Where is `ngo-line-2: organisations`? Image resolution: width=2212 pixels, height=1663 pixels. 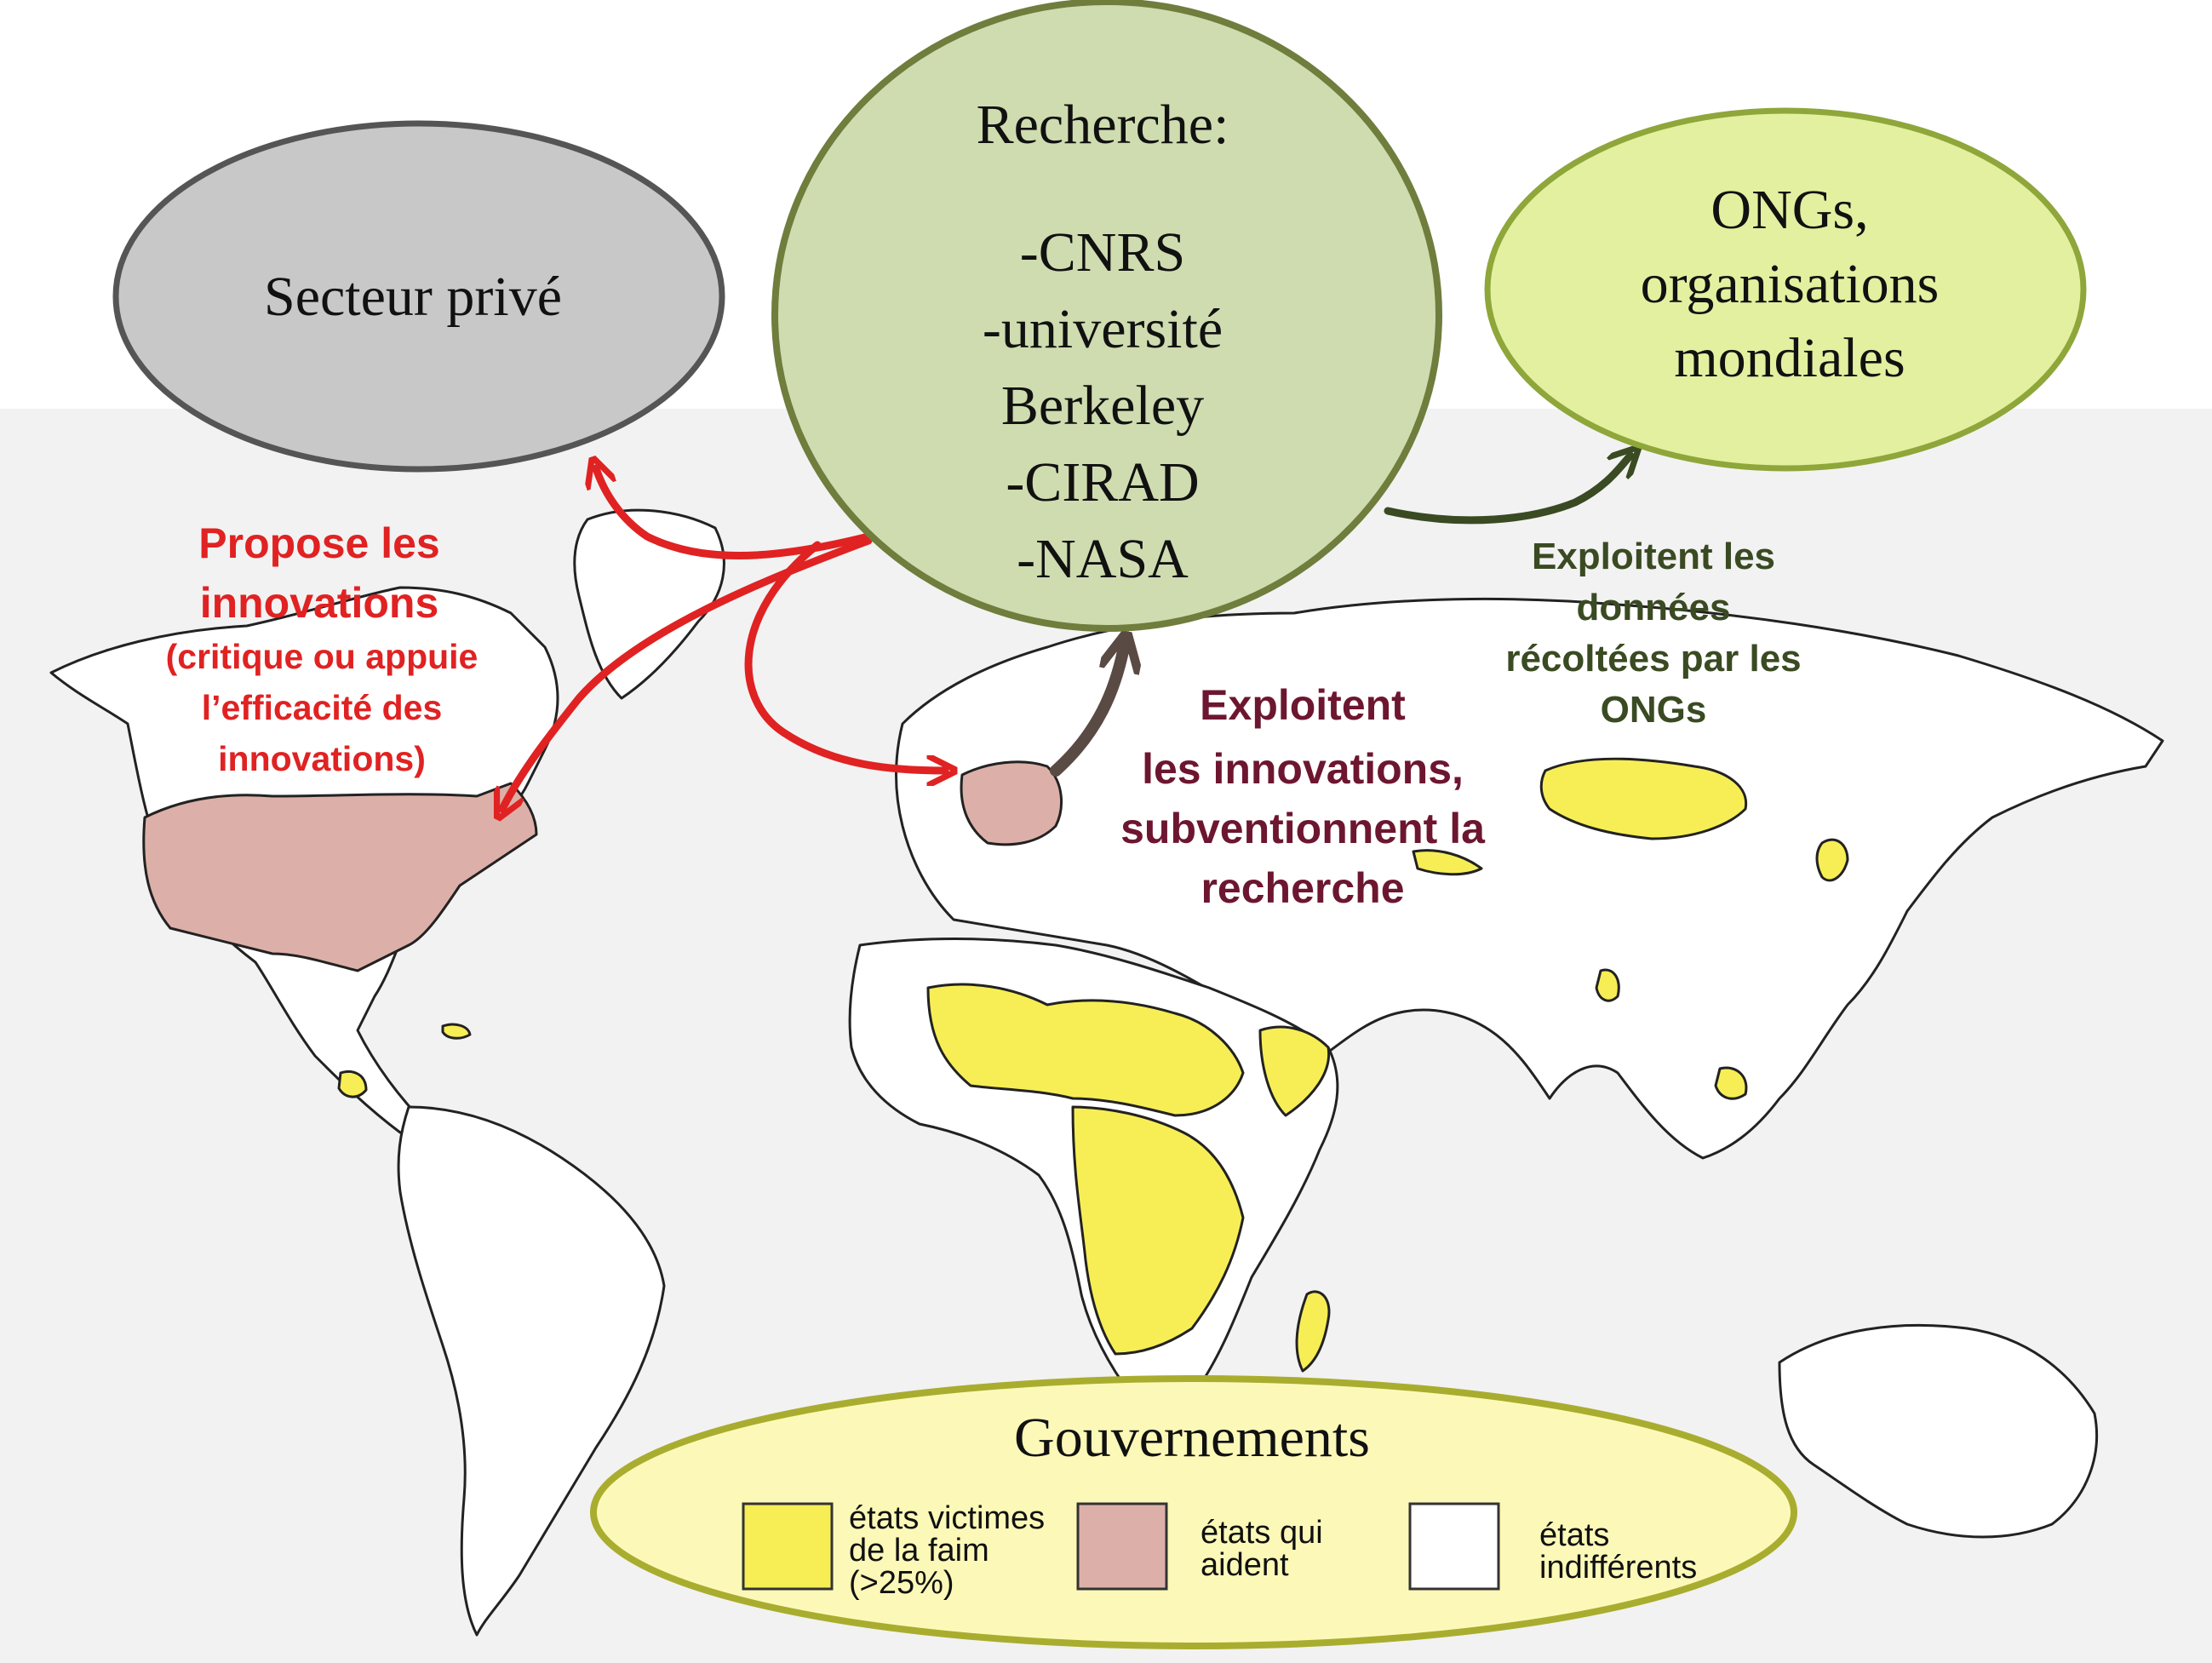 ngo-line-2: organisations is located at coordinates (1791, 284).